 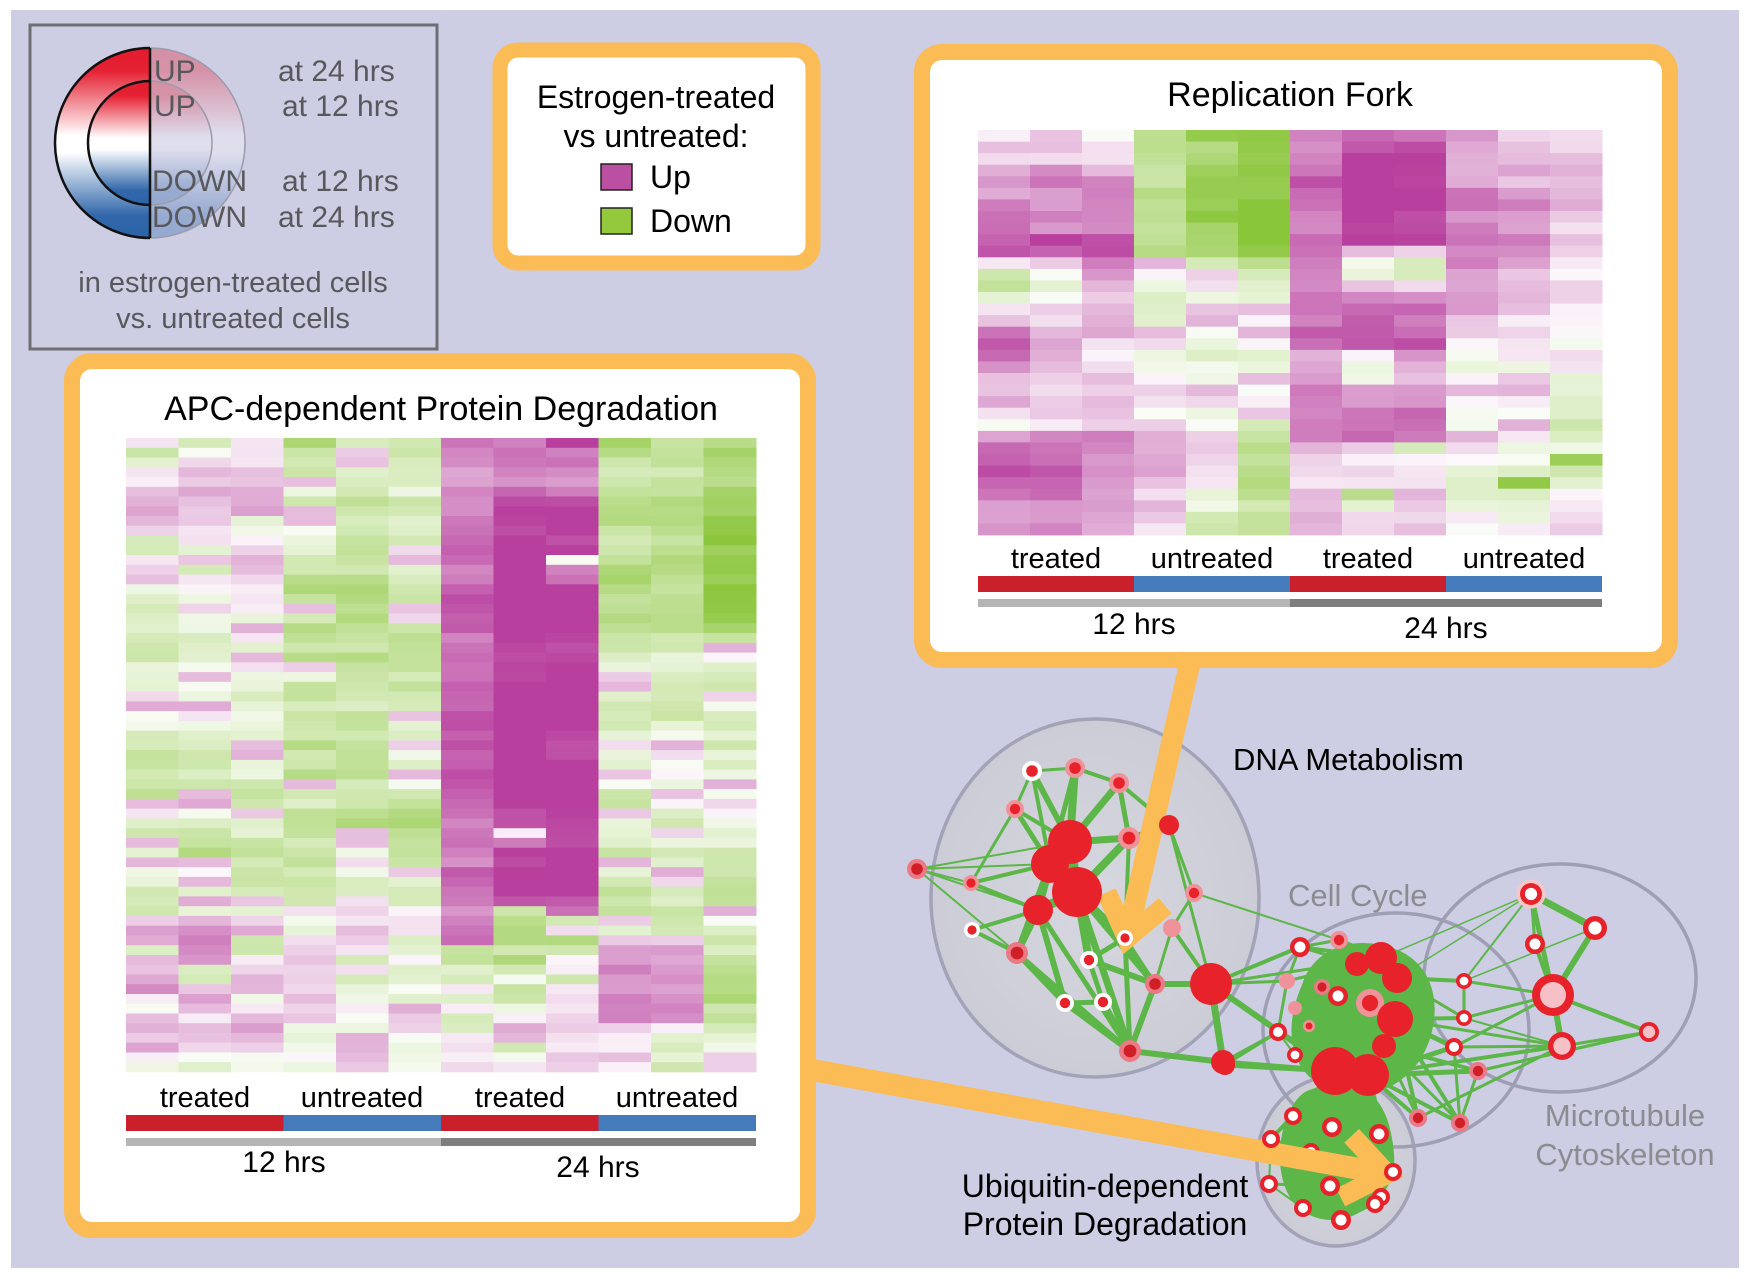 I want to click on svg-text: Cytoskeleton, so click(x=1624, y=1154).